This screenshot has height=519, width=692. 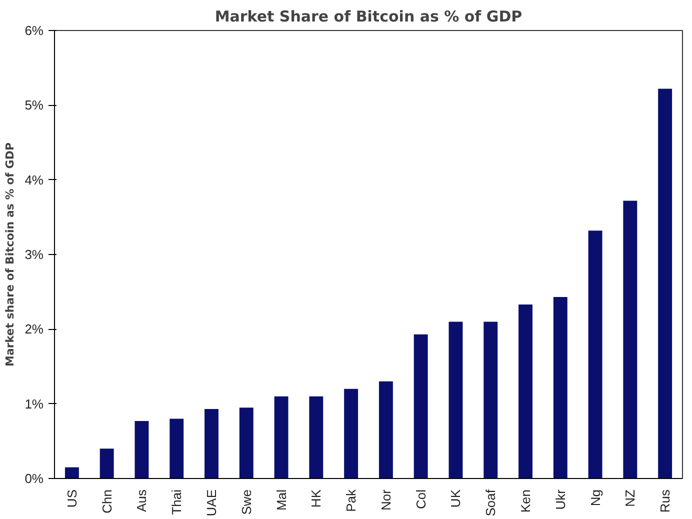 What do you see at coordinates (368, 17) in the screenshot?
I see `chart-title: Market Share of Bitcoin as % of GDP` at bounding box center [368, 17].